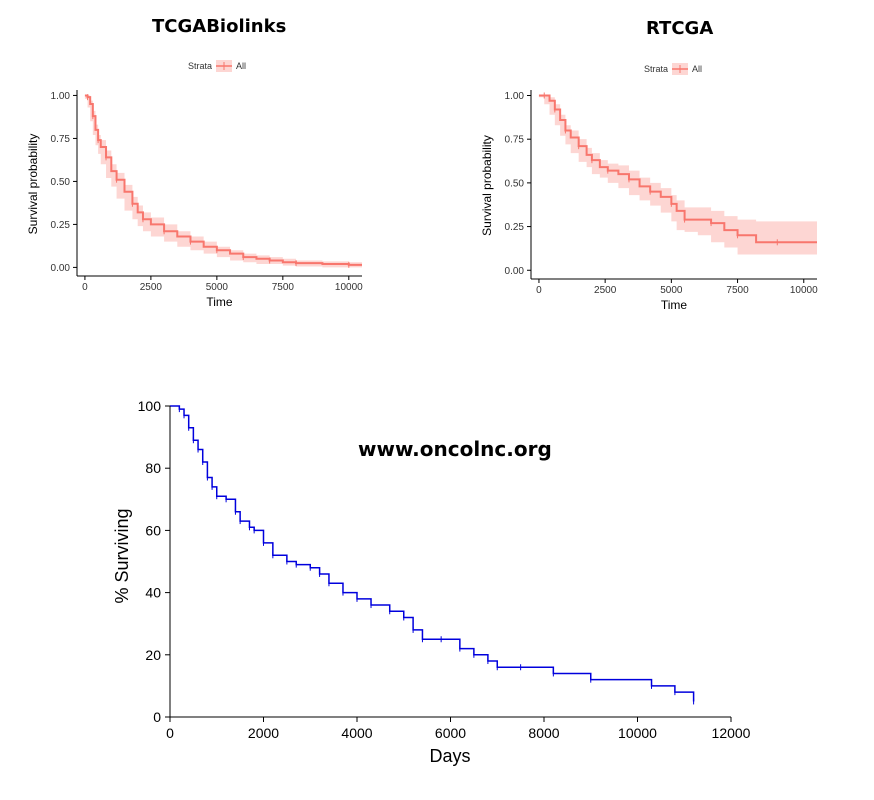 The image size is (874, 800). Describe the element at coordinates (731, 733) in the screenshot. I see `x-tick-label: 12000` at that location.